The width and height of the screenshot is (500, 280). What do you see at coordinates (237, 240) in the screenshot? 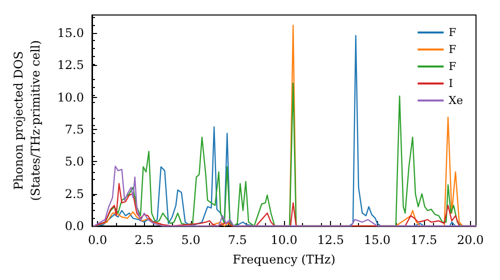
I see `x-tick-label: 7.5` at bounding box center [237, 240].